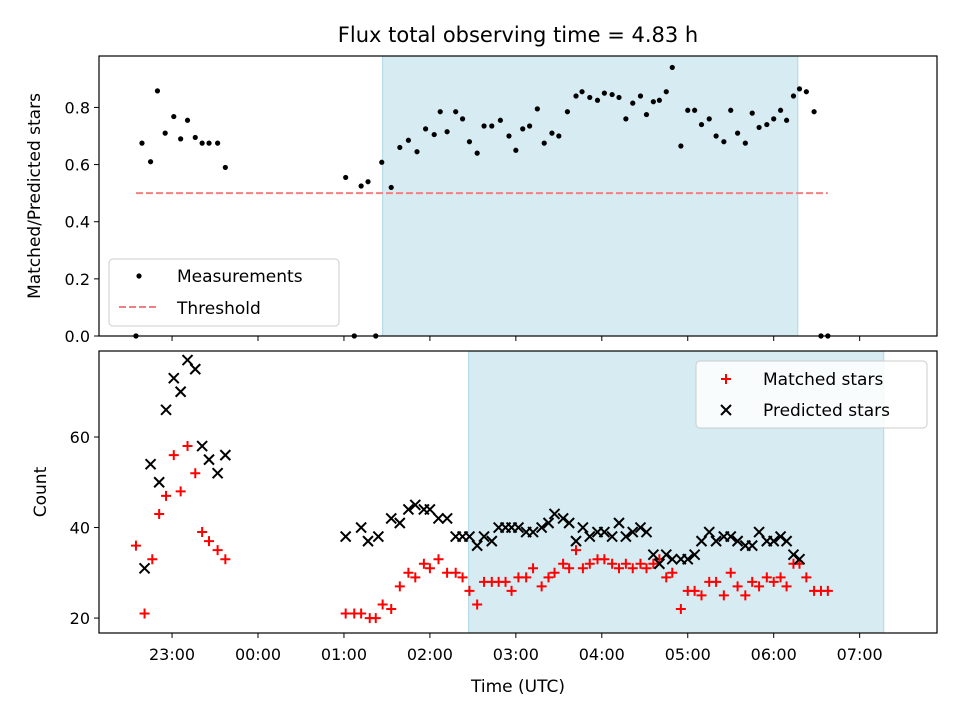  I want to click on y-tick-label: 0.4, so click(77, 222).